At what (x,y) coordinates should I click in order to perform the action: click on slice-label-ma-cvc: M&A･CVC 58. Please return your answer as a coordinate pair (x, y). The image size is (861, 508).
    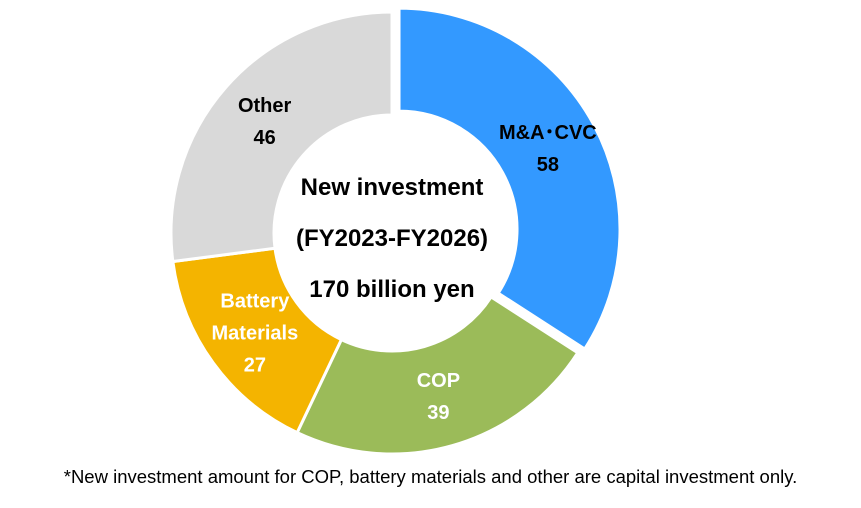
    Looking at the image, I should click on (548, 149).